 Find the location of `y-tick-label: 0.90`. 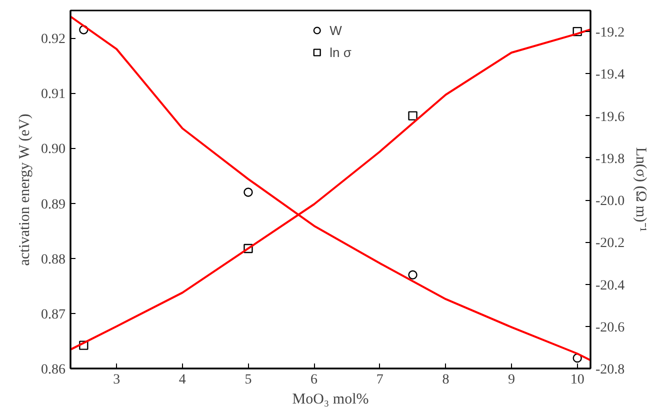

y-tick-label: 0.90 is located at coordinates (53, 150).